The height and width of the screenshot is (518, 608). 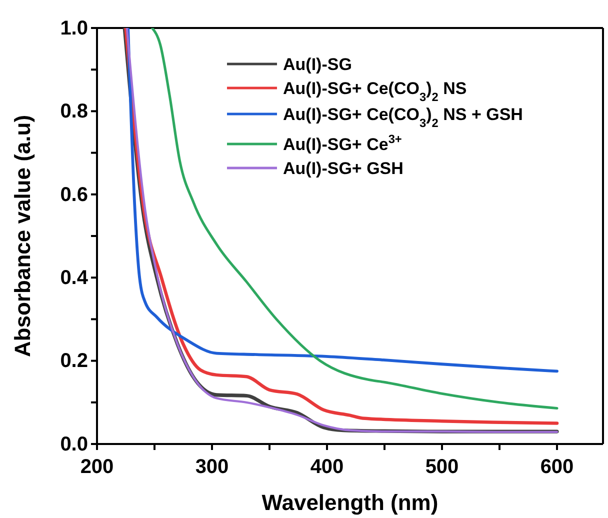 What do you see at coordinates (343, 168) in the screenshot?
I see `legend-label: Au(I)-SG+ GSH` at bounding box center [343, 168].